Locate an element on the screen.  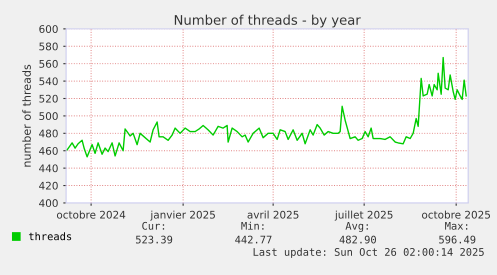
x-tick-label: octobre 2025 is located at coordinates (456, 214).